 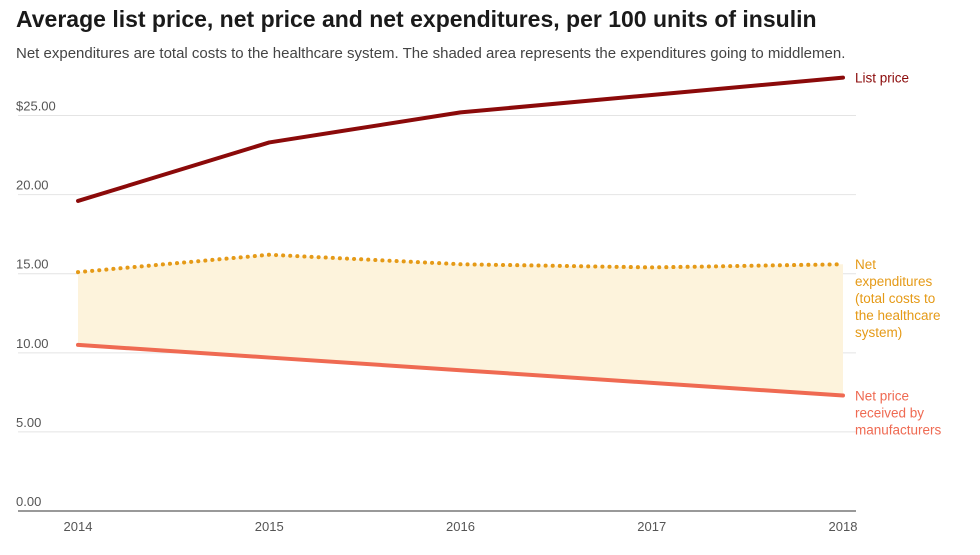 What do you see at coordinates (882, 396) in the screenshot?
I see `series-label: Net price` at bounding box center [882, 396].